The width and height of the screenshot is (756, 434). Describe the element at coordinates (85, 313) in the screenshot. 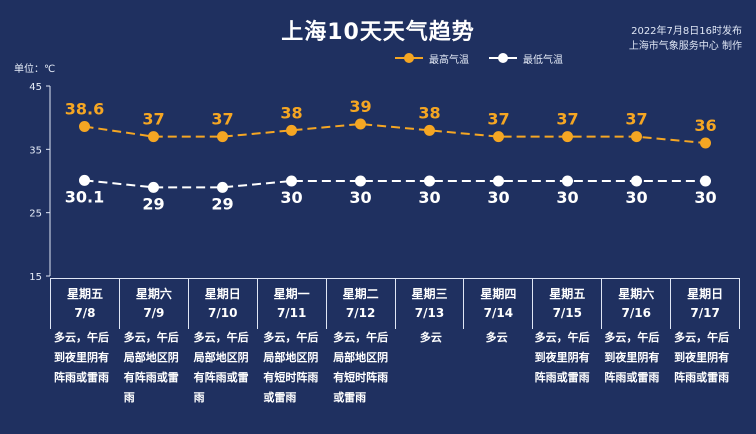

I see `date-label: 7/8` at that location.